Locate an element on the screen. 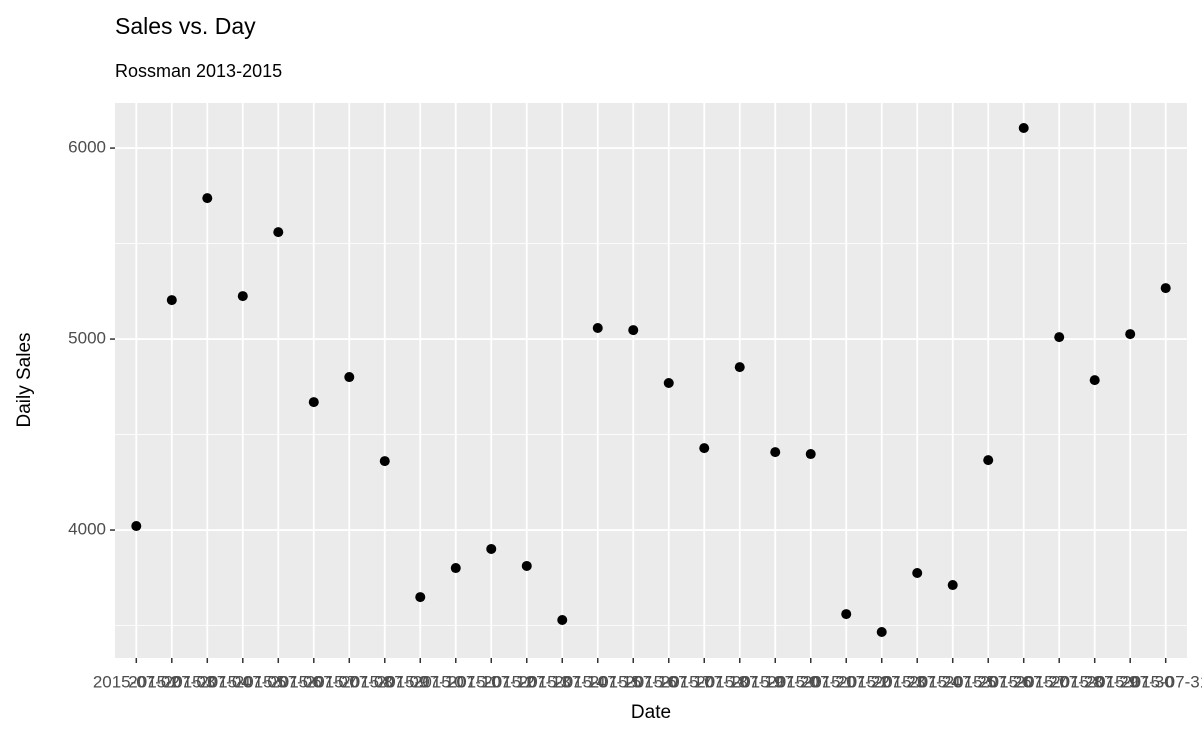 The width and height of the screenshot is (1202, 747). x-tick-label: 2015-07-30 is located at coordinates (1130, 681).